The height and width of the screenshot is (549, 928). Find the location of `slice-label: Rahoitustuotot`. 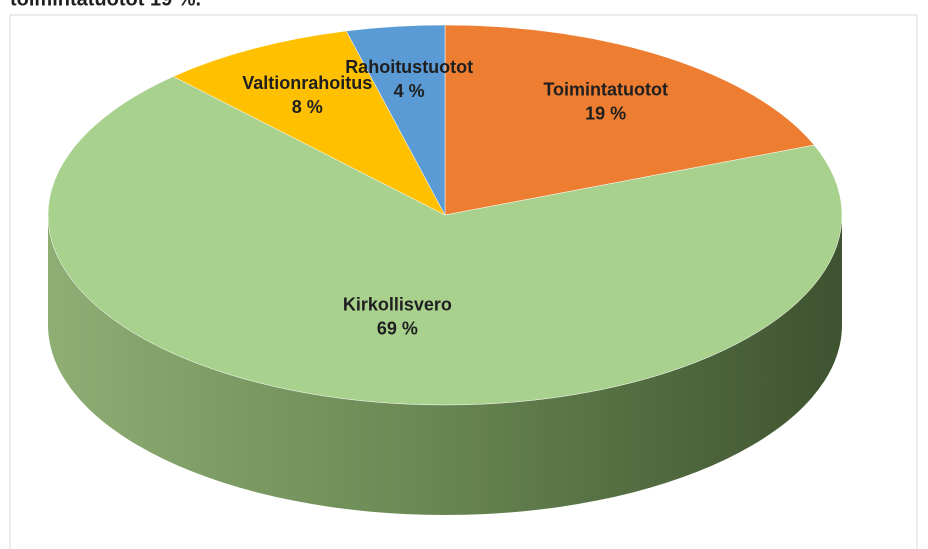

slice-label: Rahoitustuotot is located at coordinates (409, 67).